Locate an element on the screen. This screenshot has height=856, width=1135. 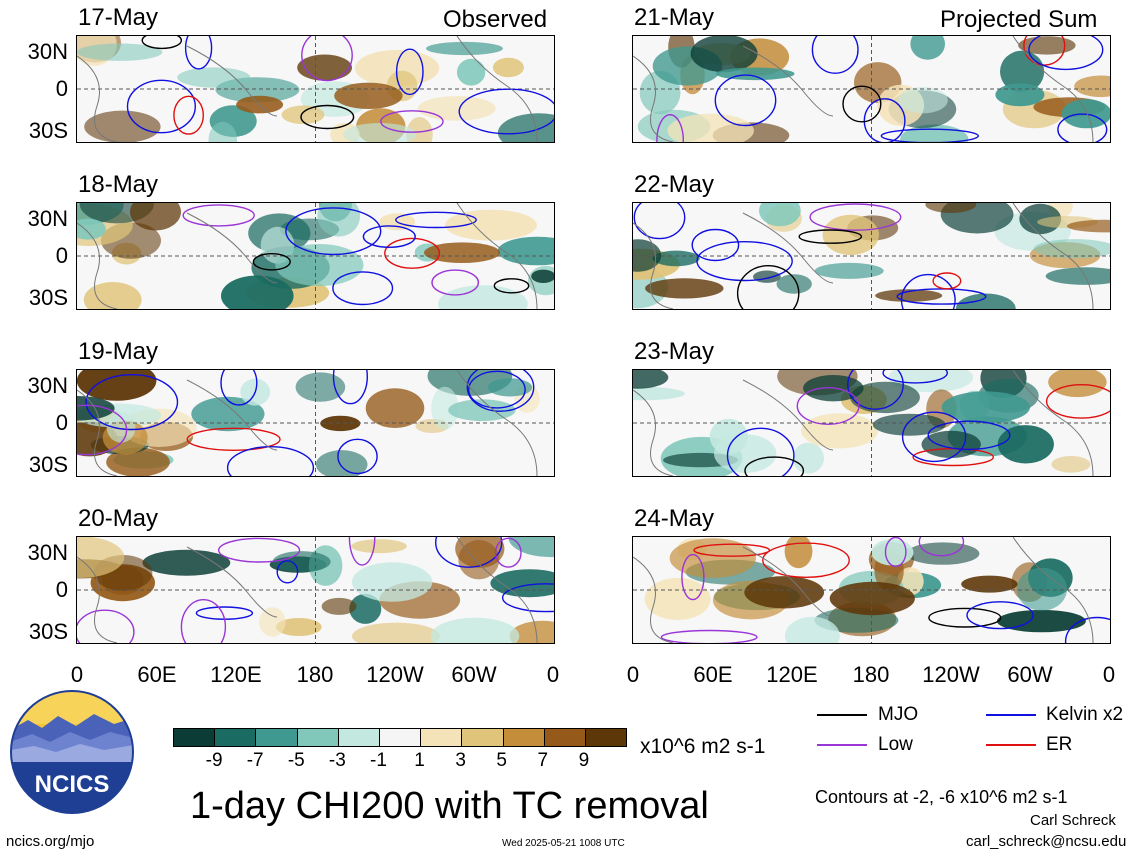
colorbar-label: -5 is located at coordinates (296, 760).